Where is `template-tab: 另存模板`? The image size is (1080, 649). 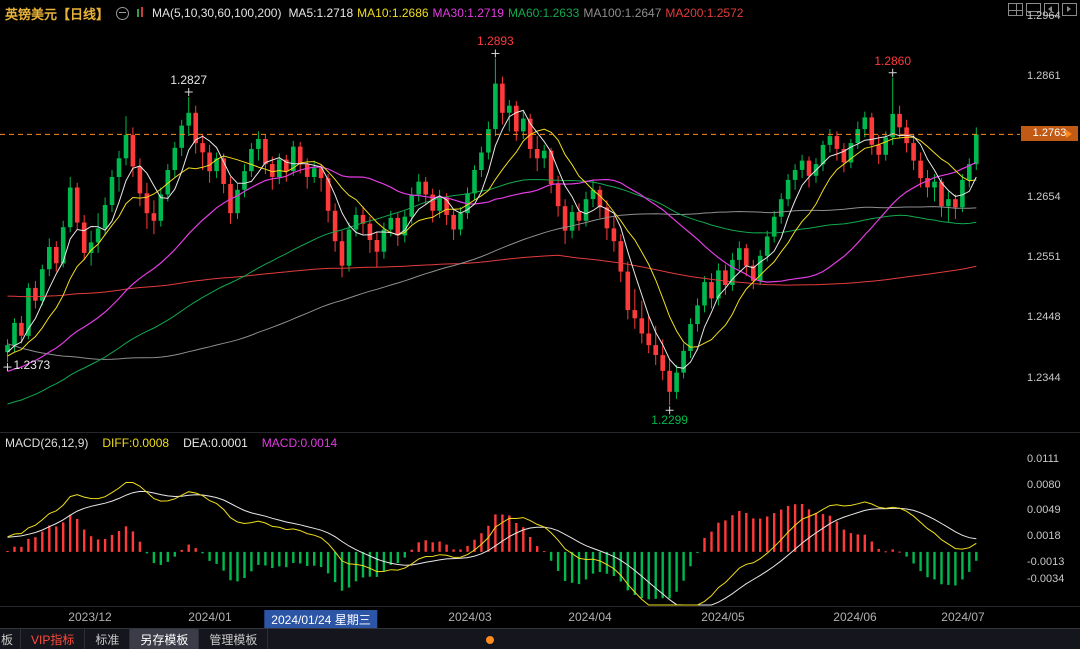
template-tab: 另存模板 is located at coordinates (165, 639).